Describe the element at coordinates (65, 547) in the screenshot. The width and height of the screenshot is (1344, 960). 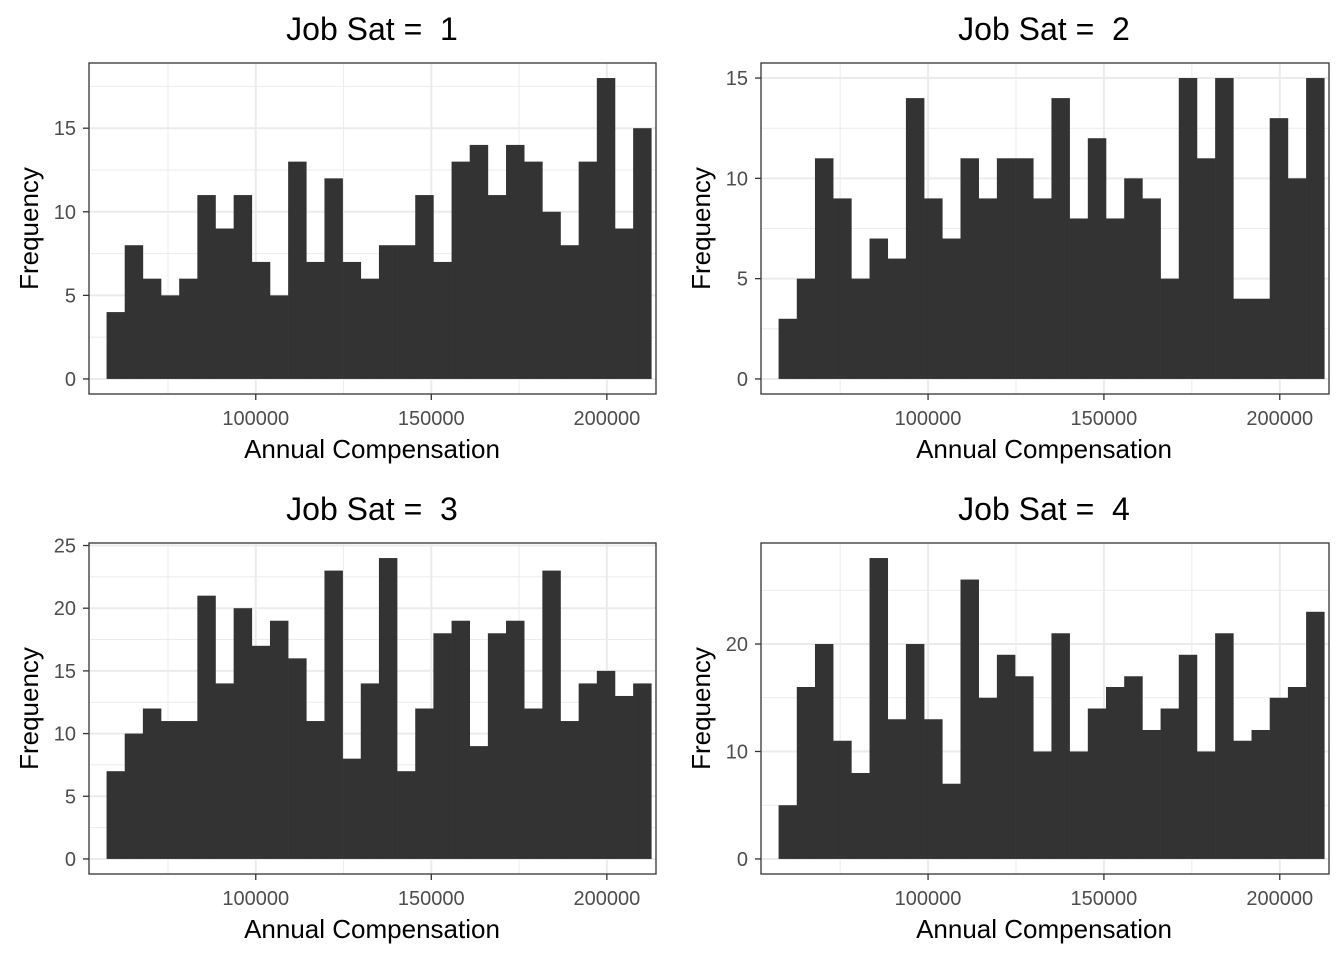
I see `y-tick-label: 25` at that location.